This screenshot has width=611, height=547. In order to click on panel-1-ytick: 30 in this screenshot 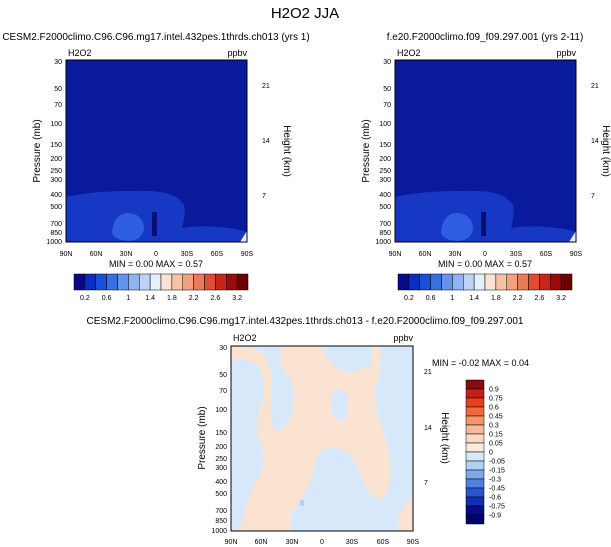, I will do `click(58, 62)`.